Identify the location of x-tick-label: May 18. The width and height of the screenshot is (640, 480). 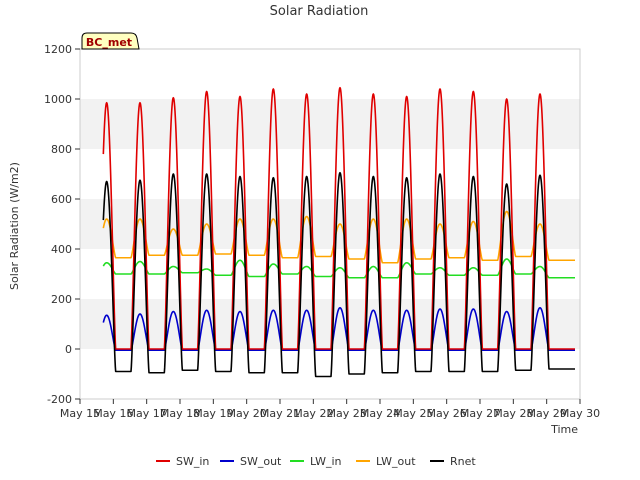
(180, 413).